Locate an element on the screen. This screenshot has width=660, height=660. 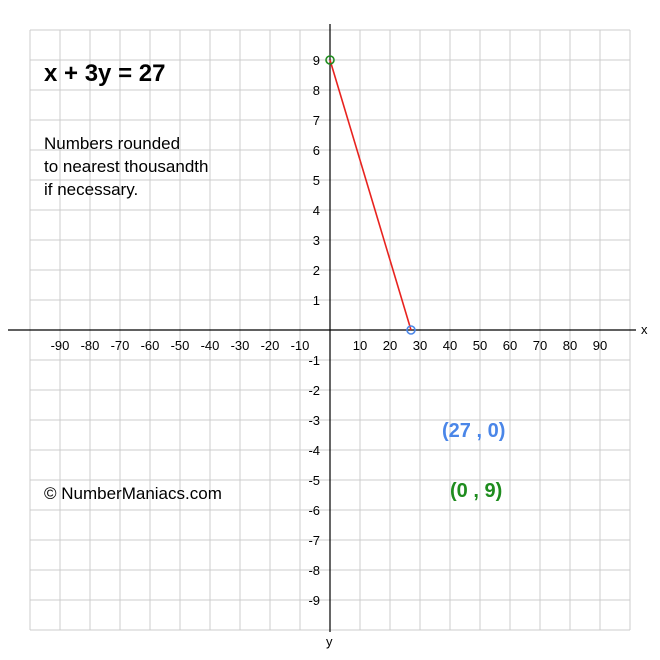
y-tick-label: -3 is located at coordinates (314, 420).